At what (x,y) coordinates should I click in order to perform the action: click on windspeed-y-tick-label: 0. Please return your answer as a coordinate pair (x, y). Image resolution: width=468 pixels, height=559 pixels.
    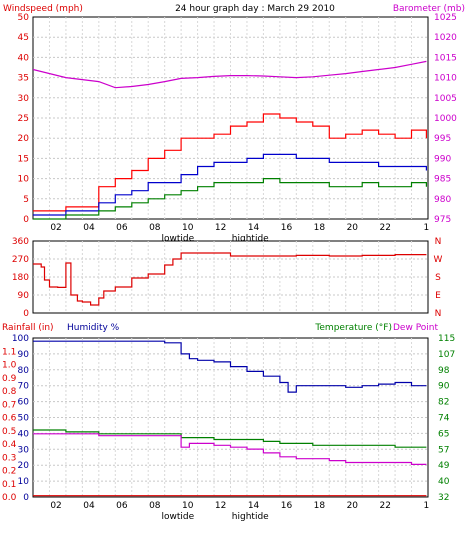
    Looking at the image, I should click on (26, 220).